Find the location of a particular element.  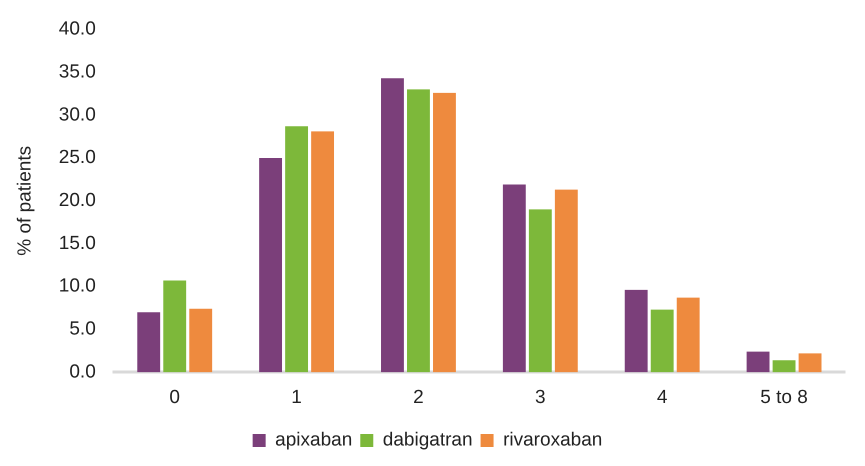

y-tick-label: 25.0 is located at coordinates (77, 157).